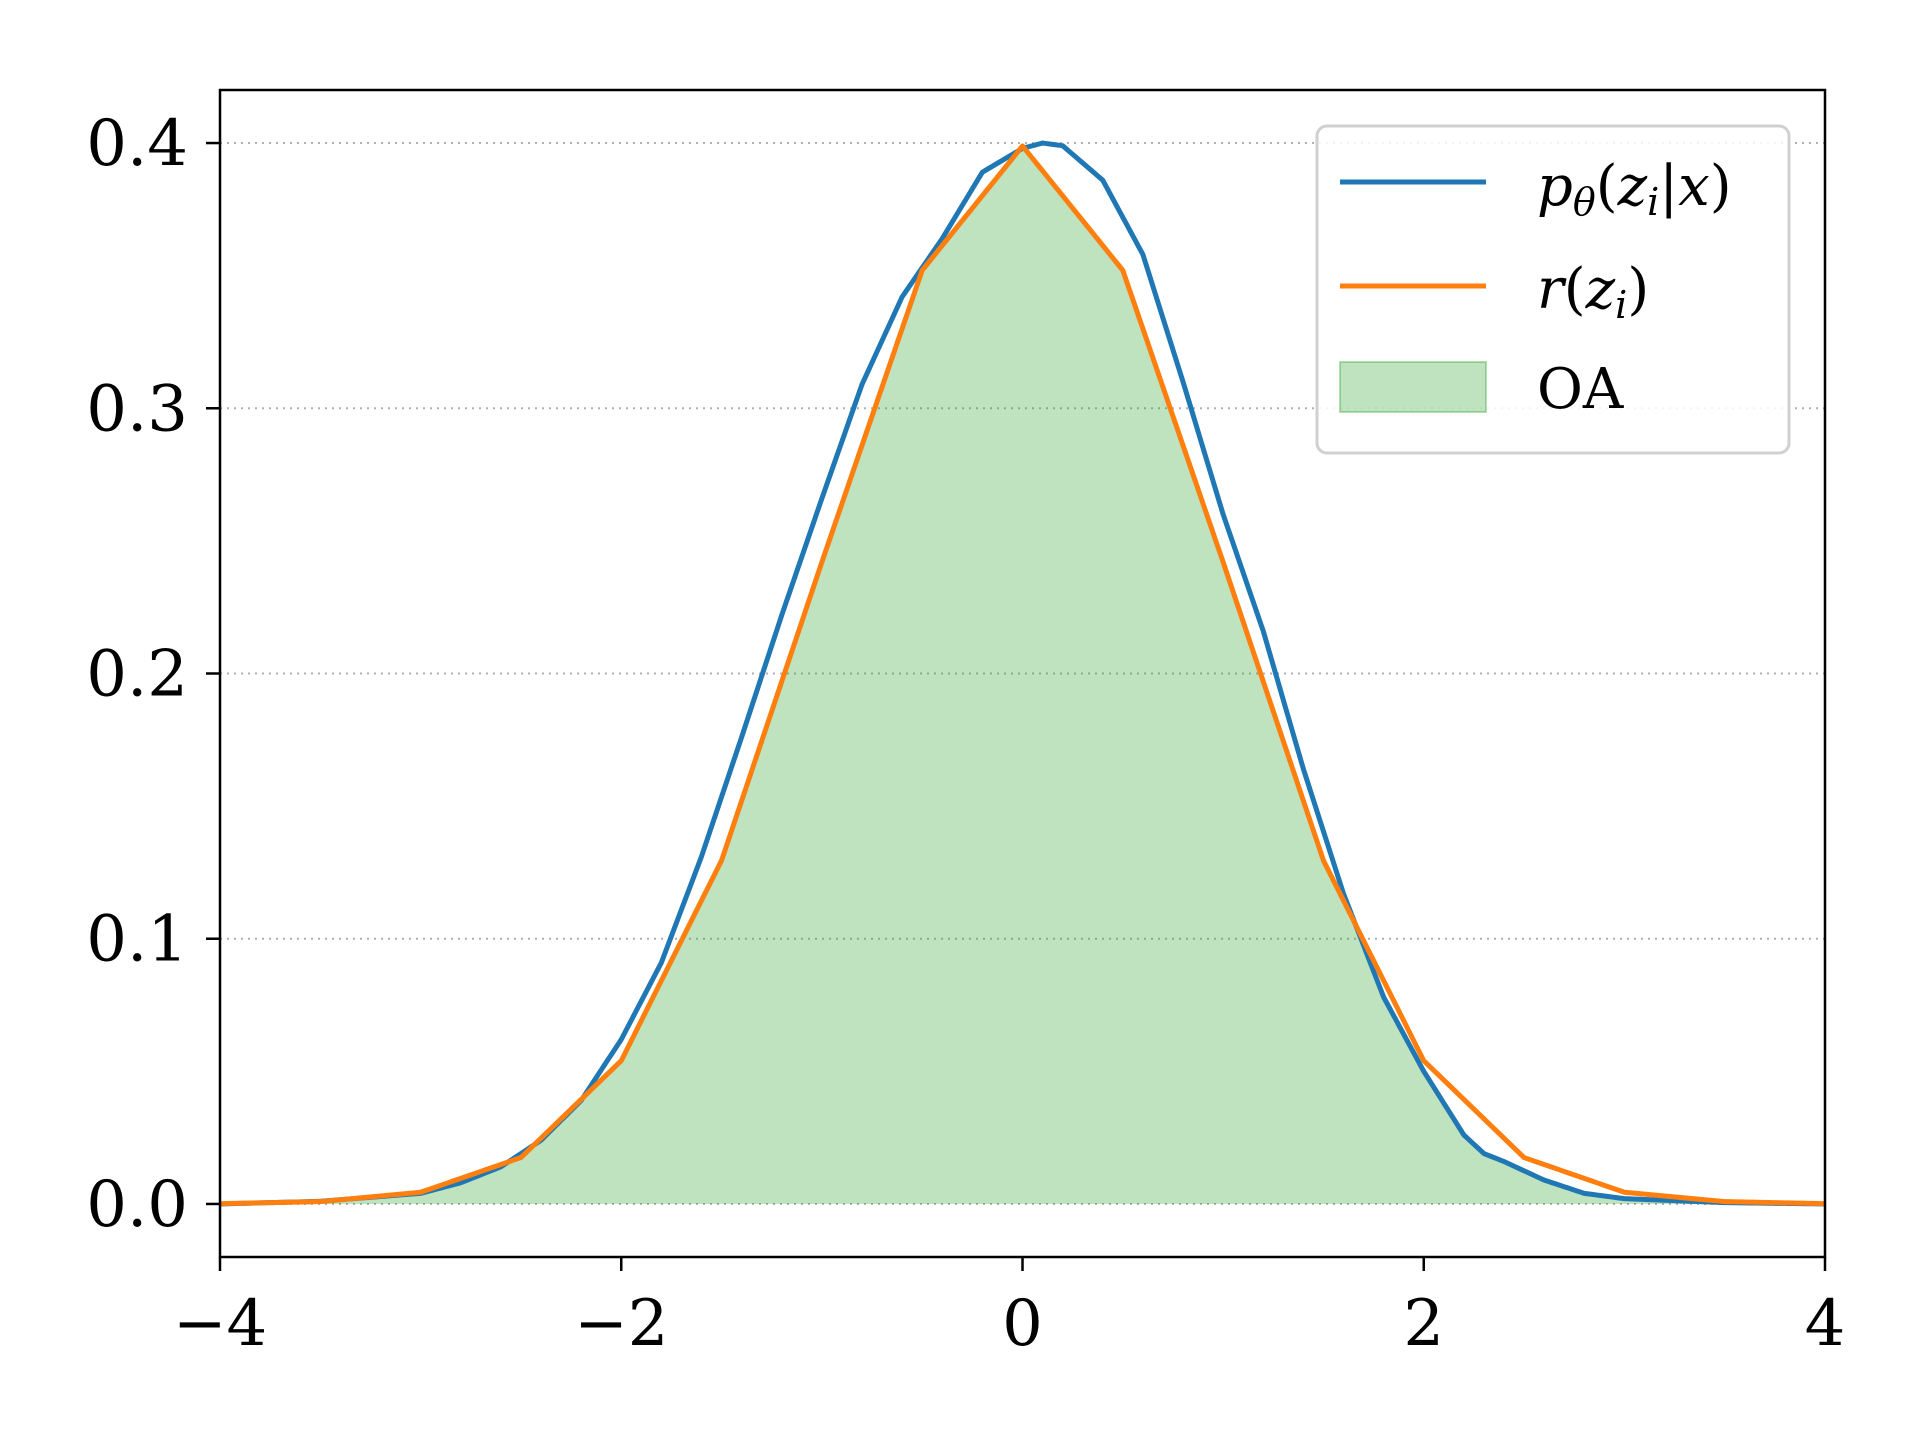 The height and width of the screenshot is (1440, 1920). I want to click on y-tick-label: 0.0, so click(137, 1205).